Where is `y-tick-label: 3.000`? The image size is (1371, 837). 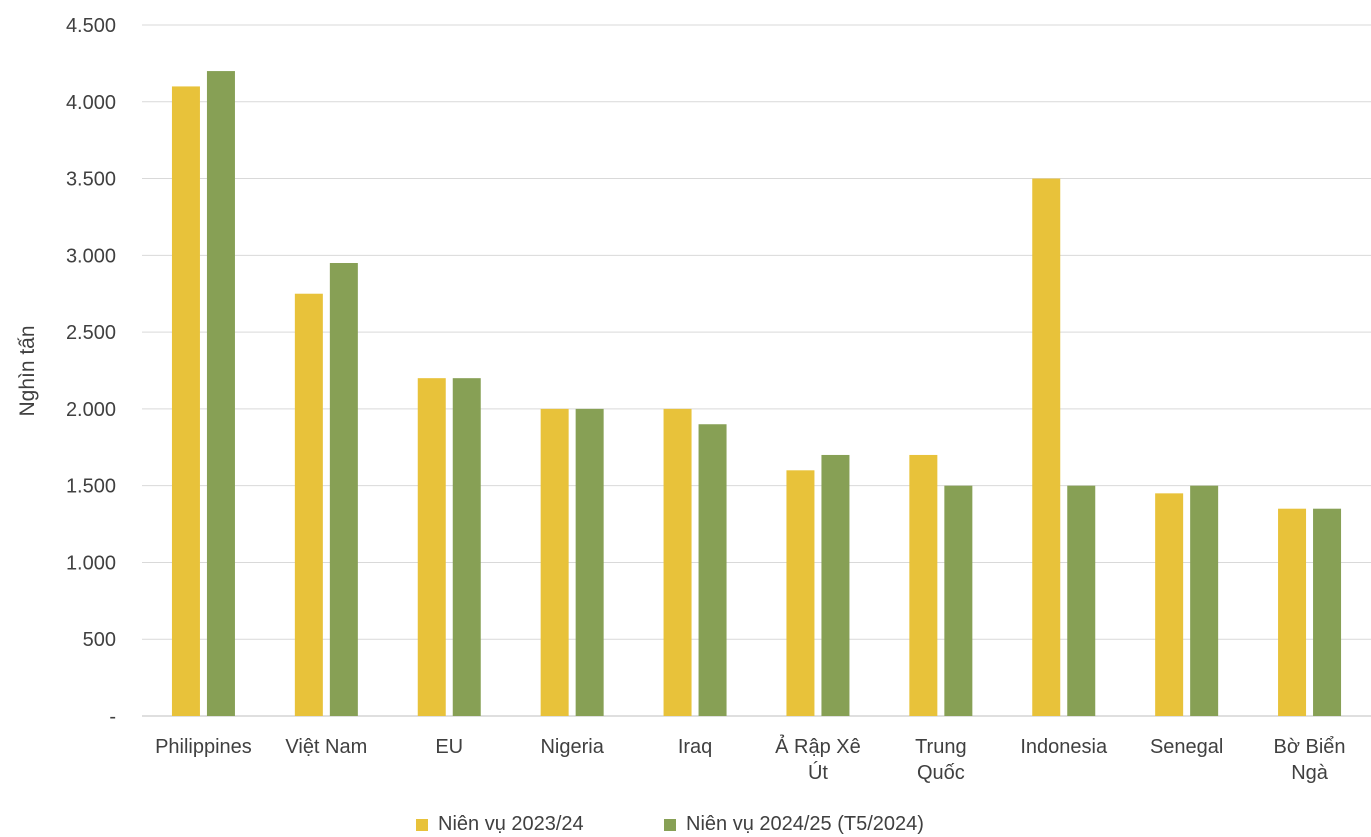
y-tick-label: 3.000 is located at coordinates (91, 256).